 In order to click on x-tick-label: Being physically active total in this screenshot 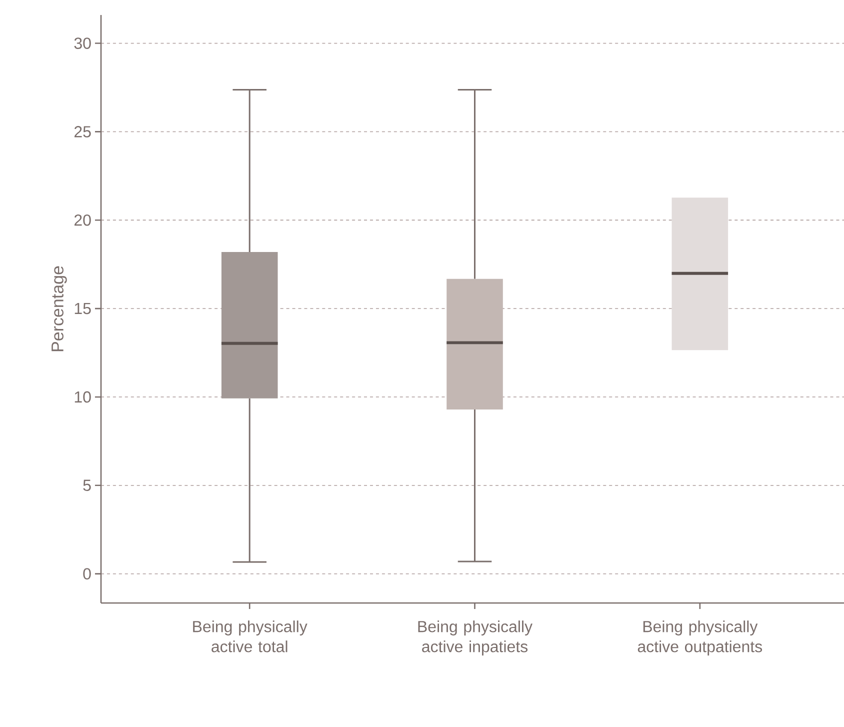, I will do `click(250, 636)`.